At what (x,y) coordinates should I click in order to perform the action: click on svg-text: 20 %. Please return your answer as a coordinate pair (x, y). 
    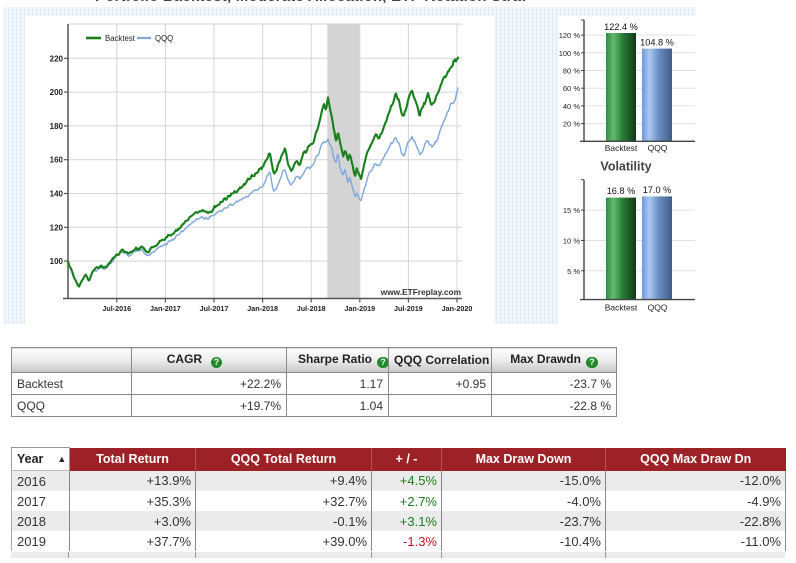
    Looking at the image, I should click on (571, 124).